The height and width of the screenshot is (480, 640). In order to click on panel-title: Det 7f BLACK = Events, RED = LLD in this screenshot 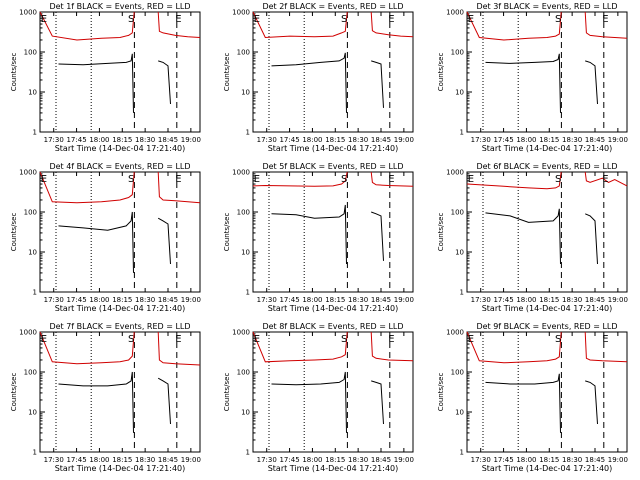, I will do `click(119, 326)`.